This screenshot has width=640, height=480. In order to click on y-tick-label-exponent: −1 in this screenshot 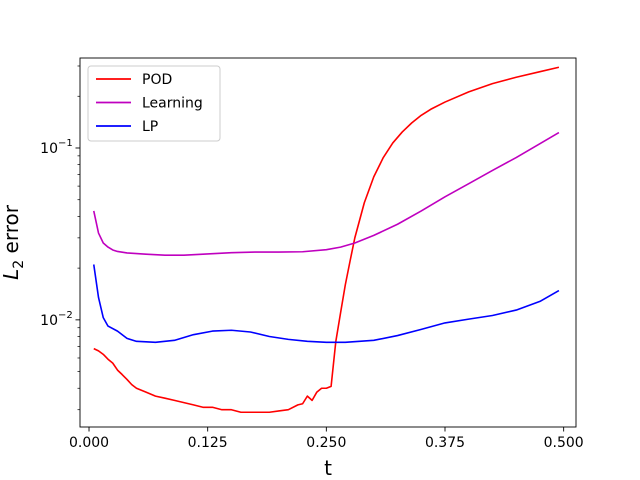, I will do `click(65, 143)`.